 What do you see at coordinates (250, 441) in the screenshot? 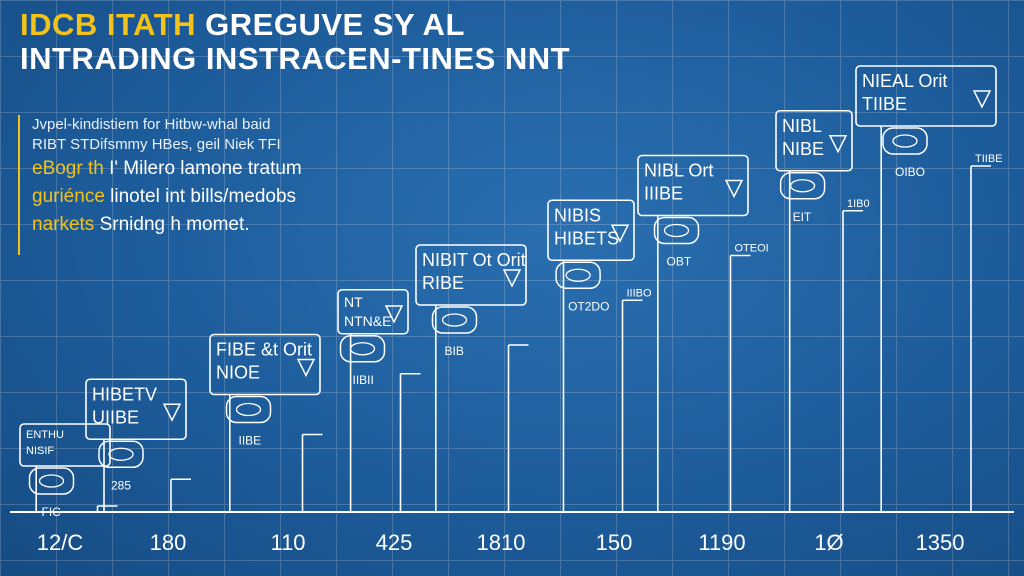
I see `callout-tag: IIBE` at bounding box center [250, 441].